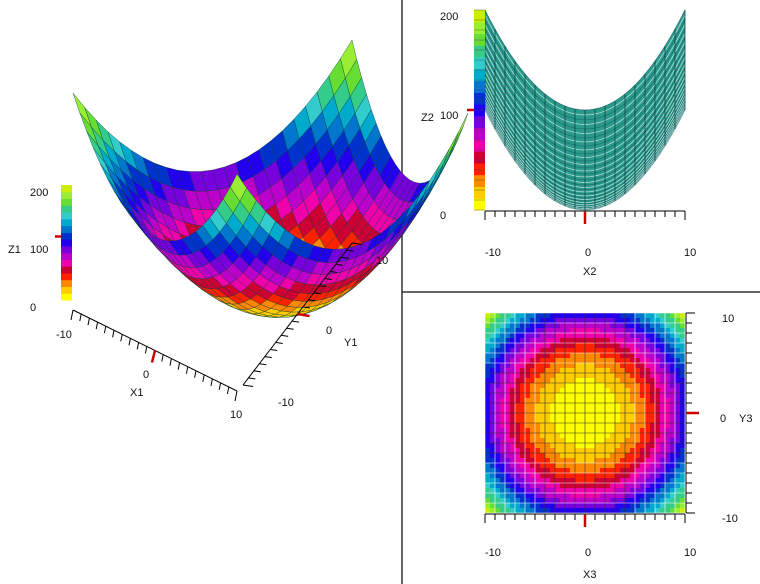  What do you see at coordinates (66, 195) in the screenshot?
I see `colorbar-cell` at bounding box center [66, 195].